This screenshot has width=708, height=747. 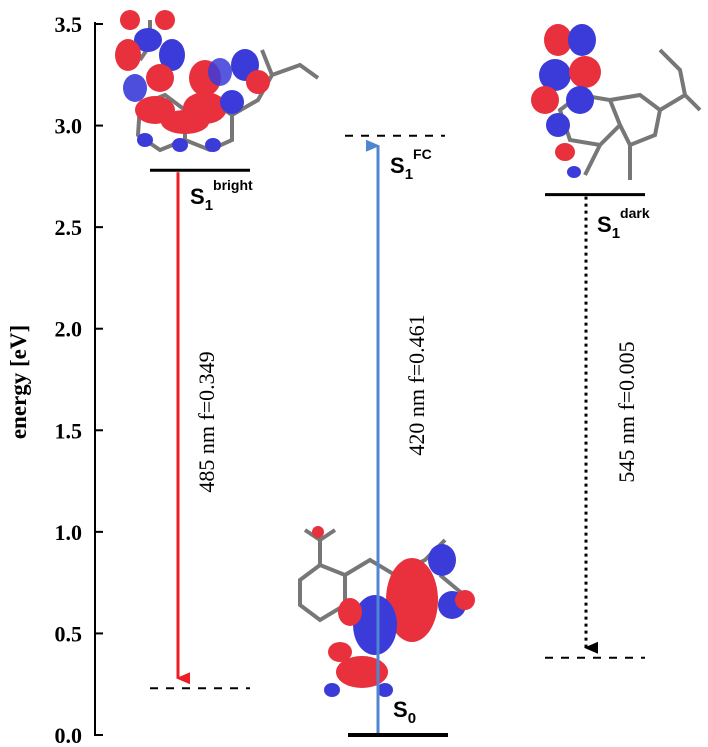 I want to click on label-s1-dark: S1dark, so click(x=623, y=223).